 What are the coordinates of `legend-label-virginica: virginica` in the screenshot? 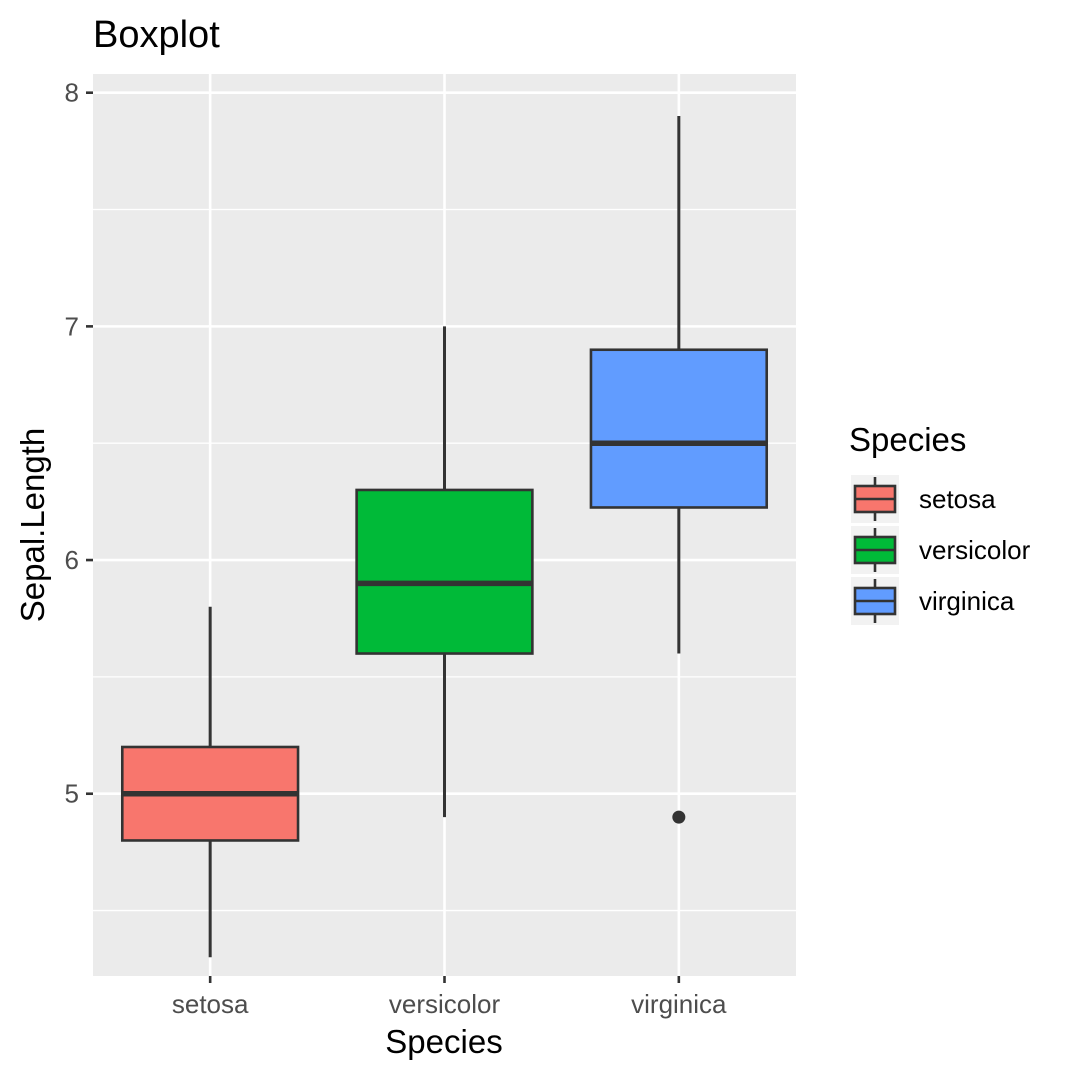 It's located at (967, 601).